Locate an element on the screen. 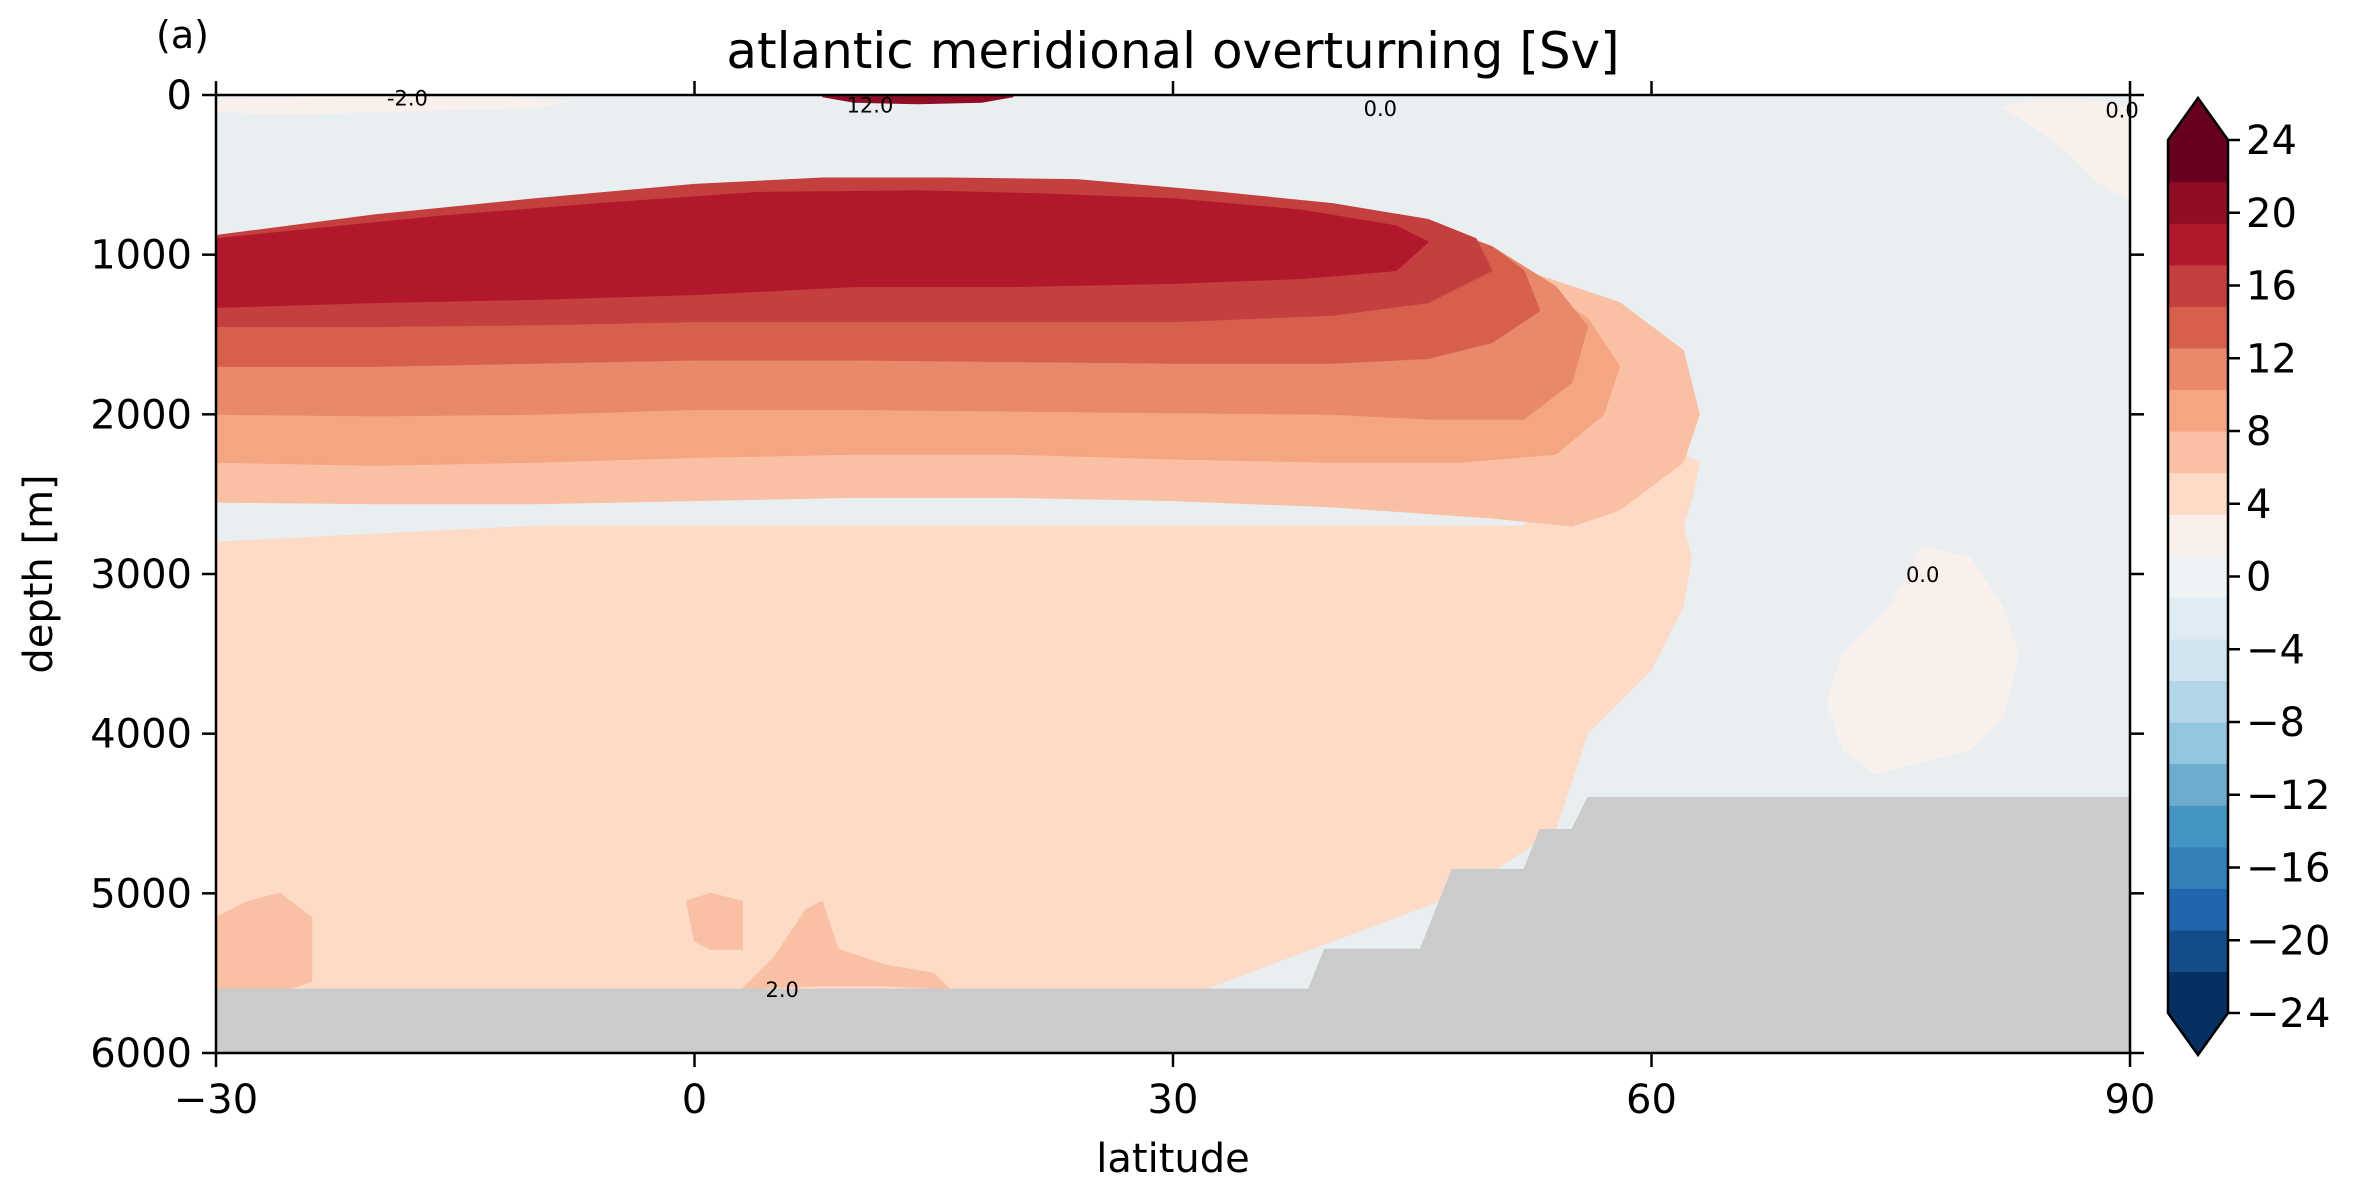  colorbar-tick-label: 12 is located at coordinates (2271, 359).